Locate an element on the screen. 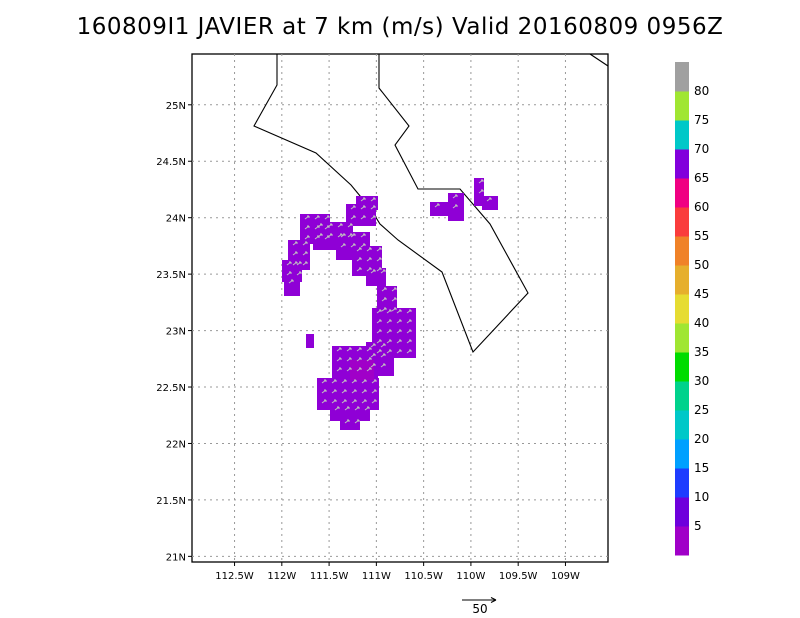 This screenshot has height=618, width=800. x-tick-label: 110W is located at coordinates (470, 576).